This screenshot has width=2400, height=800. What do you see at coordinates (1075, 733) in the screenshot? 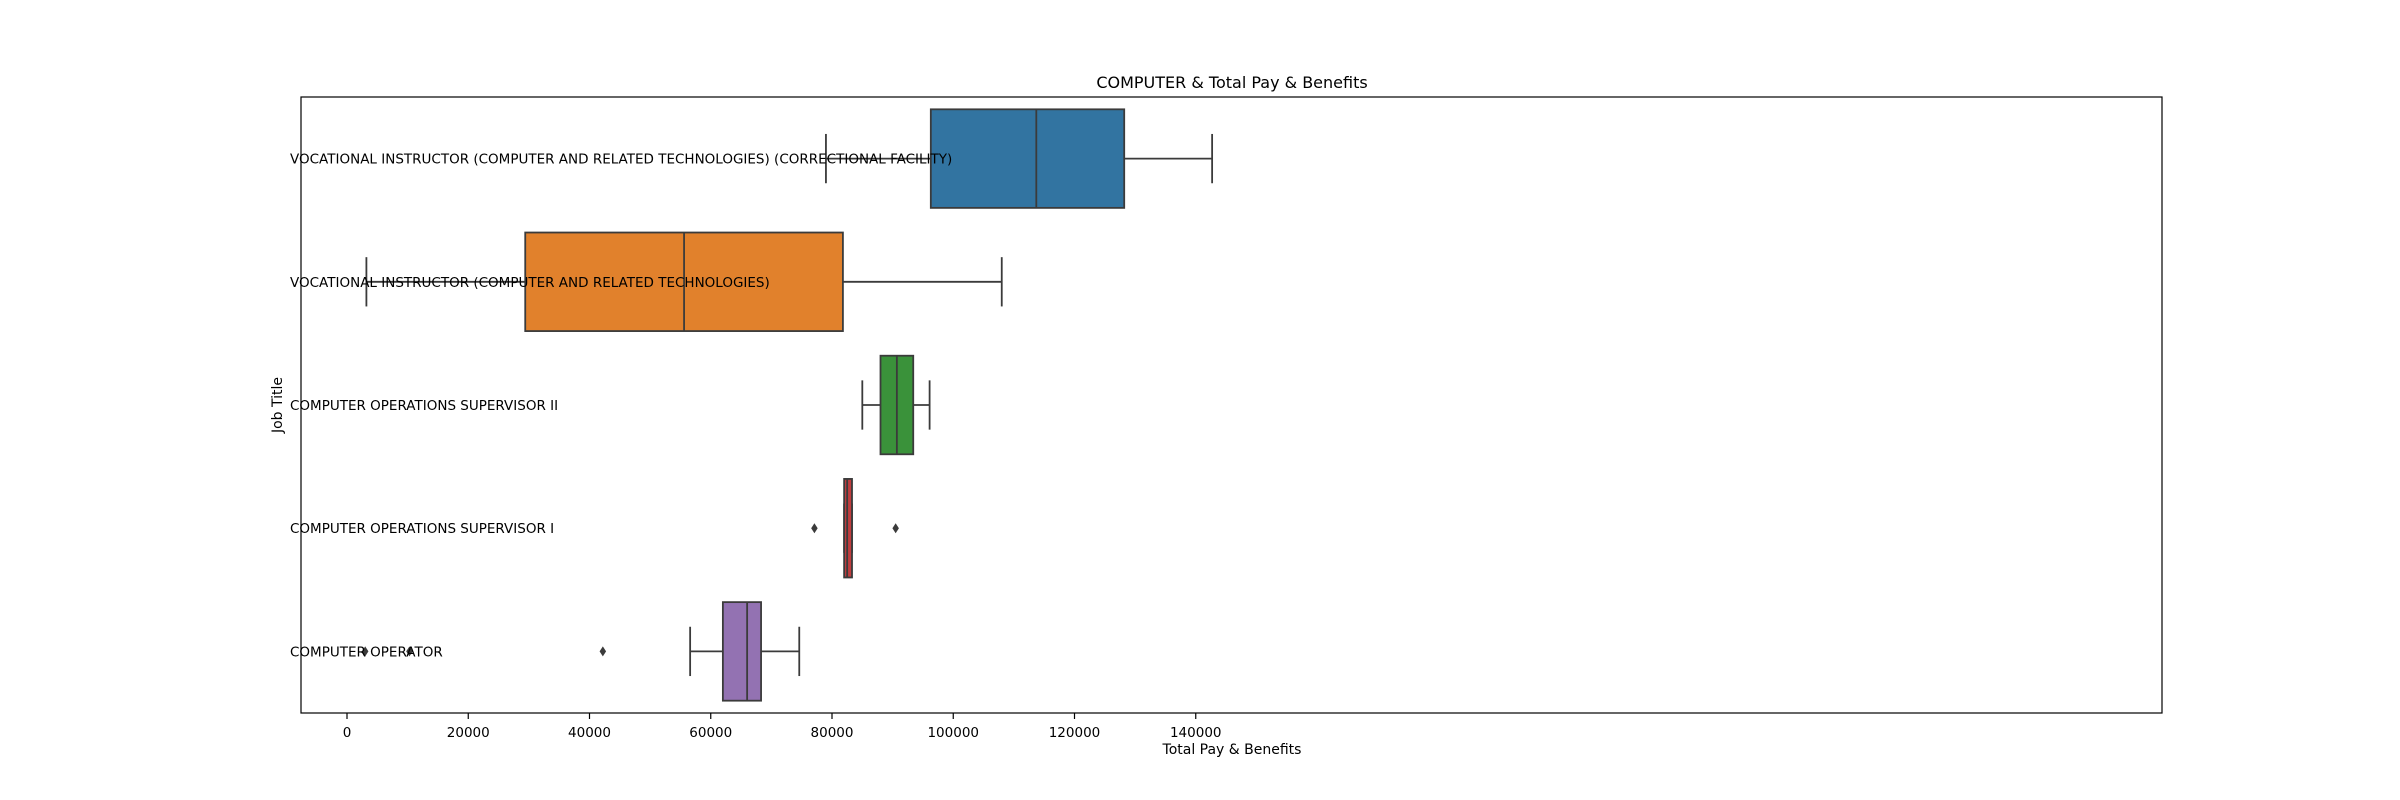
I see `x-tick-label: 120000` at bounding box center [1075, 733].